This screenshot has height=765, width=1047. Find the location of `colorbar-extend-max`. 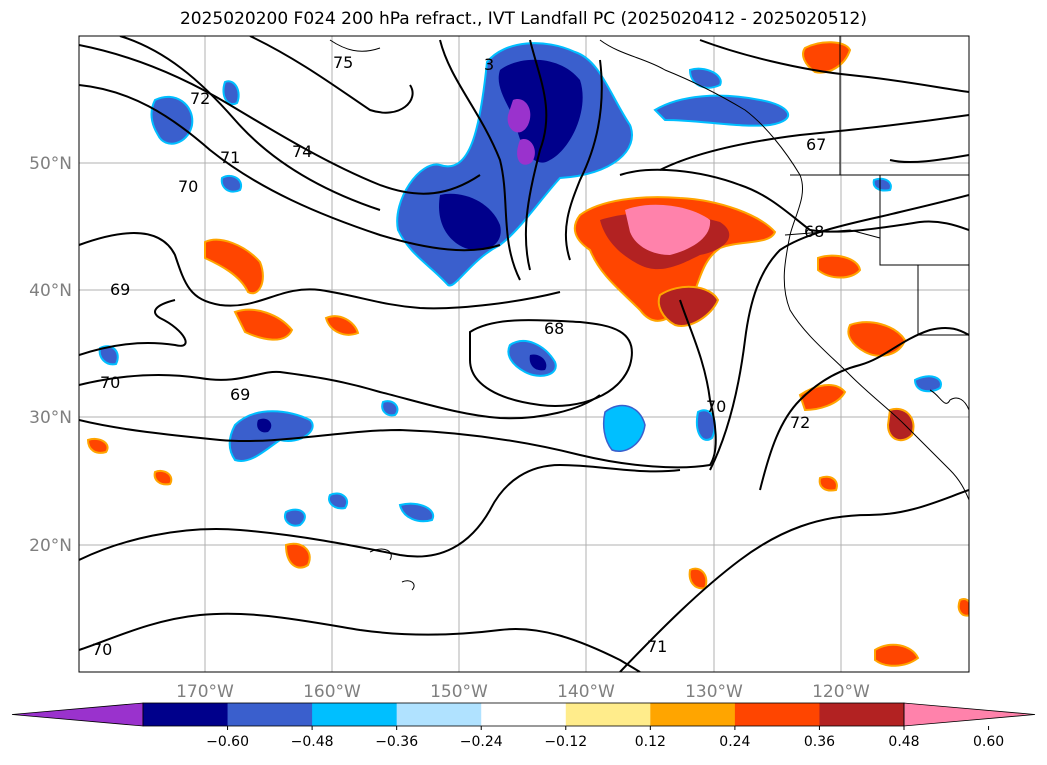

colorbar-extend-max is located at coordinates (969, 714).